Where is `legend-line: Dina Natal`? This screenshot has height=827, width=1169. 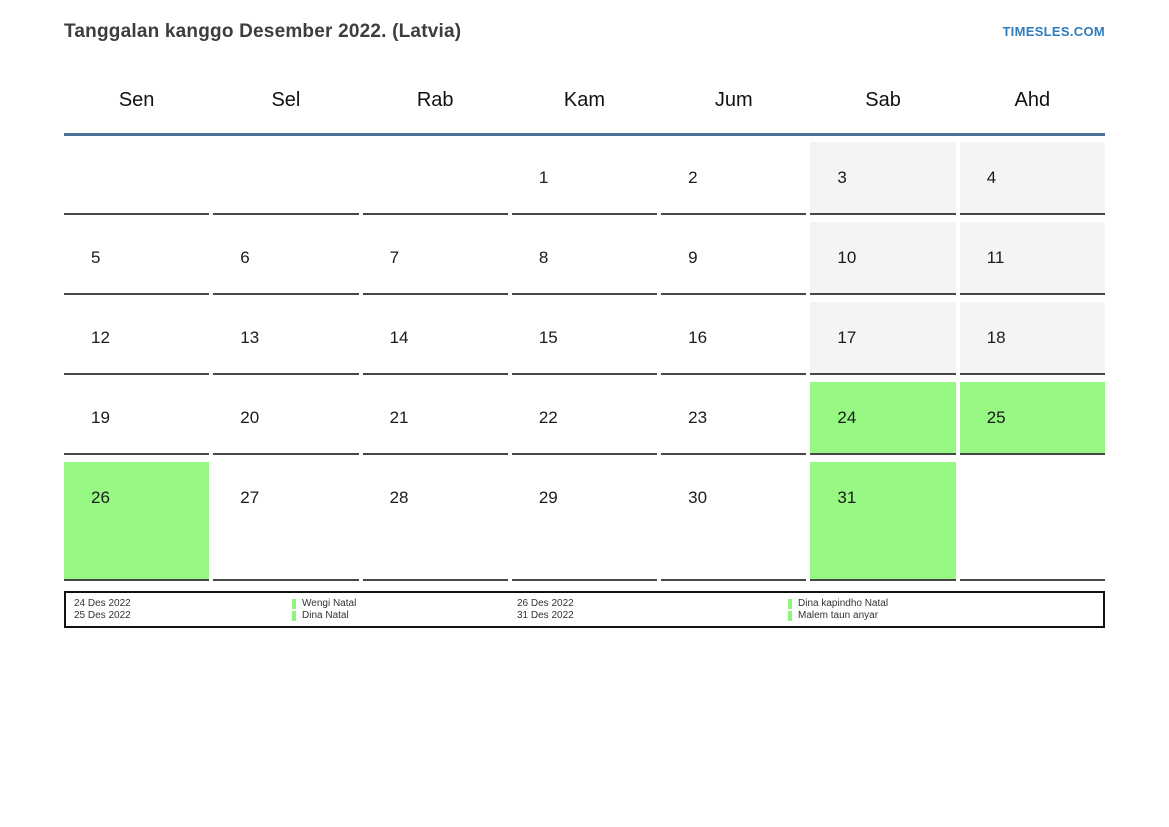
legend-line: Dina Natal is located at coordinates (404, 616).